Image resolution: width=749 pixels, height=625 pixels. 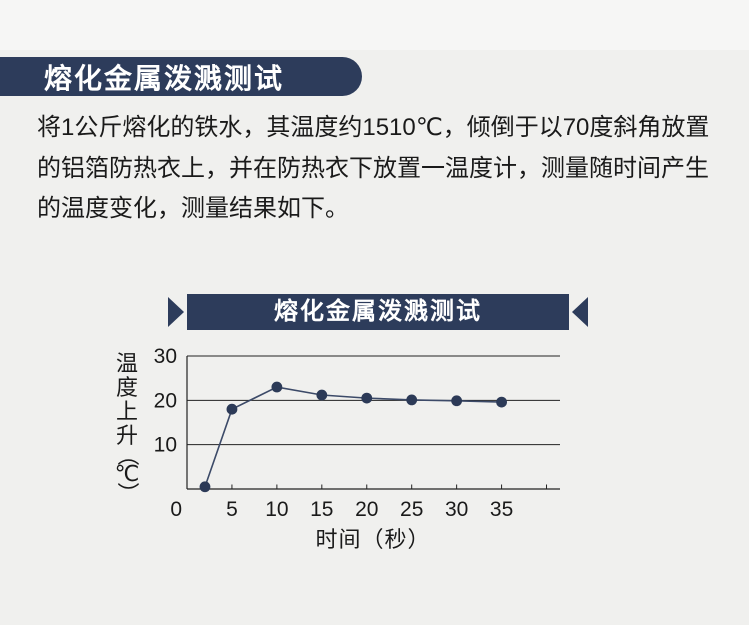 I want to click on y-axis-title-char: 温, so click(x=126, y=363).